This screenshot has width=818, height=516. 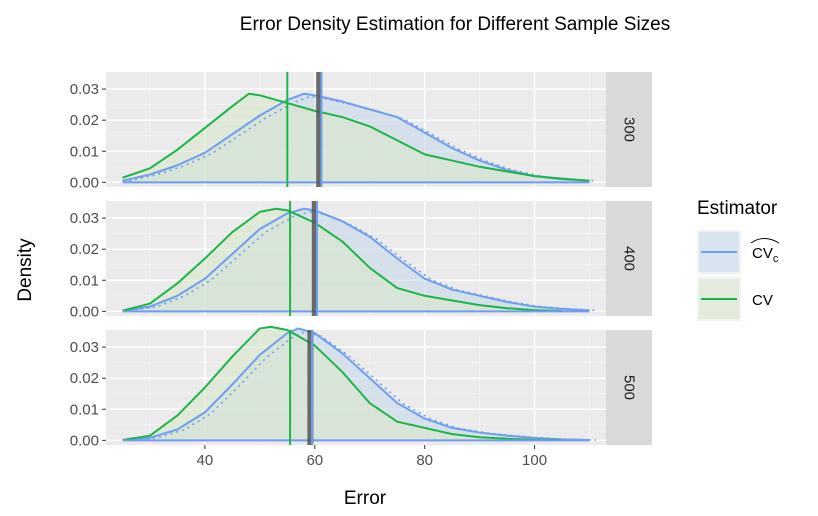 What do you see at coordinates (762, 300) in the screenshot?
I see `legend-label-cv: CV` at bounding box center [762, 300].